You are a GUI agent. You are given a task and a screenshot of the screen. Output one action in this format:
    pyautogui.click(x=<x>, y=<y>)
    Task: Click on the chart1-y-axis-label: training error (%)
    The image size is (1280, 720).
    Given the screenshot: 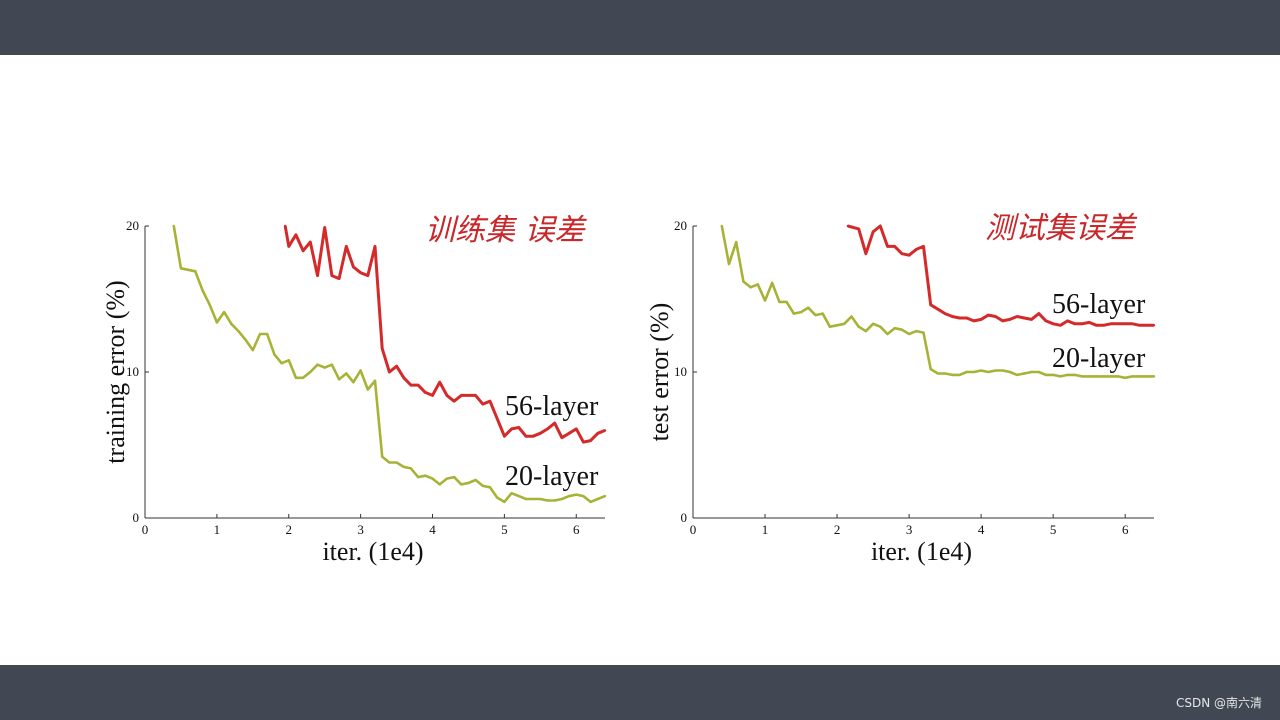 What is the action you would take?
    pyautogui.click(x=115, y=371)
    